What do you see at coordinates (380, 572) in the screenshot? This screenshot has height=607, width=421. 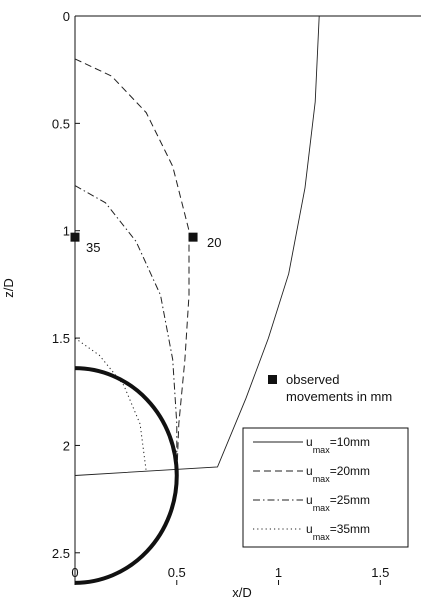 I see `x-tick-label: 1.5` at bounding box center [380, 572].